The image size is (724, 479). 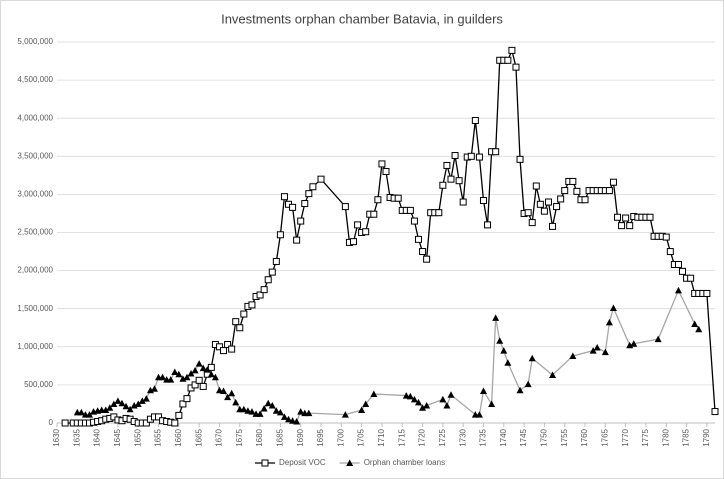 I want to click on y-tick-label: 3,500,000, so click(x=35, y=155).